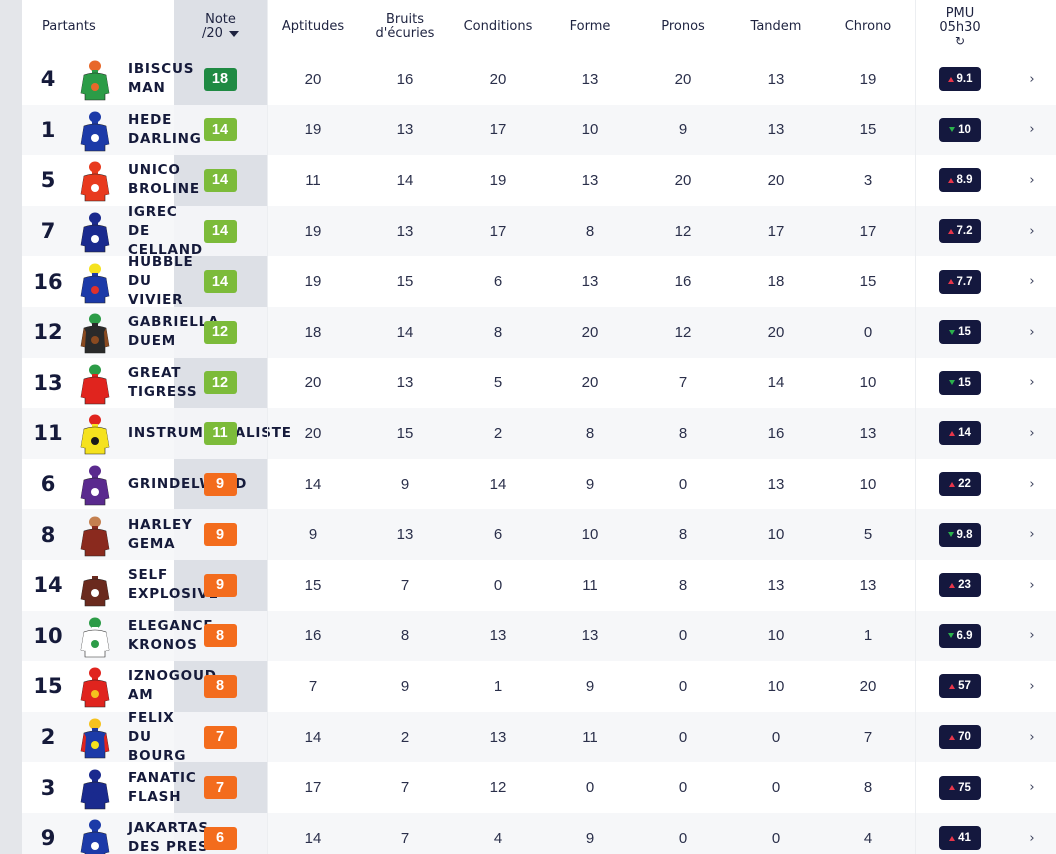 The height and width of the screenshot is (854, 1056). Describe the element at coordinates (220, 27) in the screenshot. I see `header-note-sort: Note /20` at that location.